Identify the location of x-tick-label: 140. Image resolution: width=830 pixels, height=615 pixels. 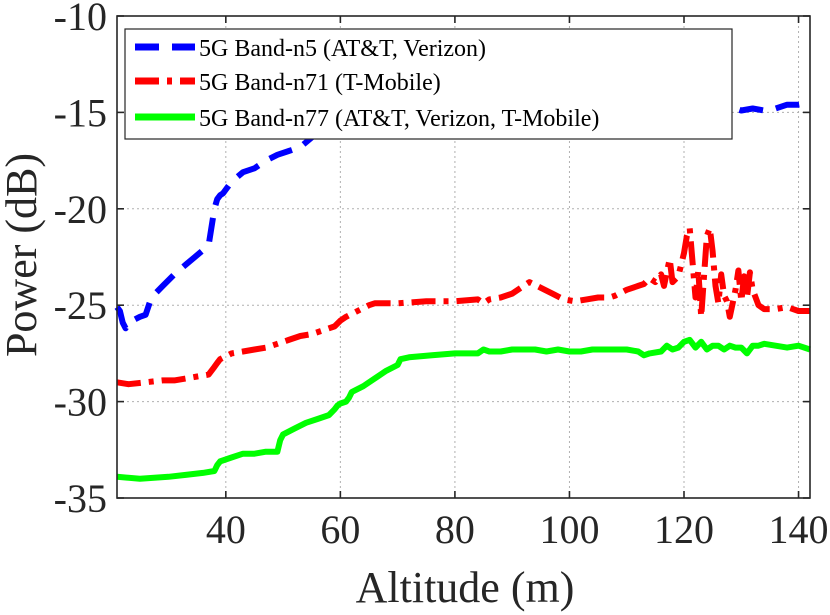
(799, 529).